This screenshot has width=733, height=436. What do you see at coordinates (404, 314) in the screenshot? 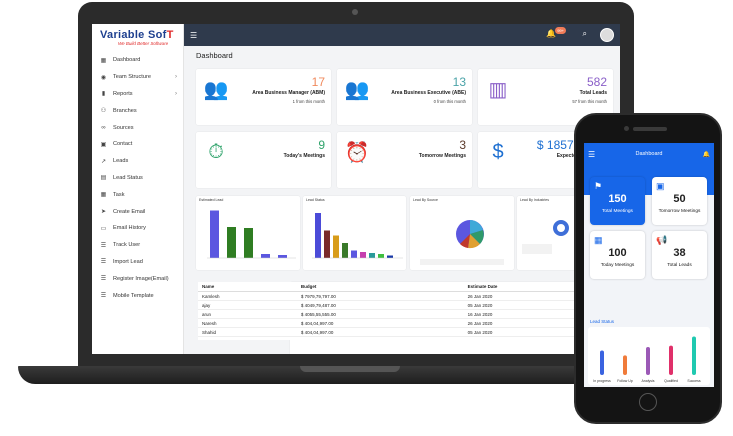
I see `table-row: arun $ 4055,55,555.00 16 Jan 2020` at bounding box center [404, 314].